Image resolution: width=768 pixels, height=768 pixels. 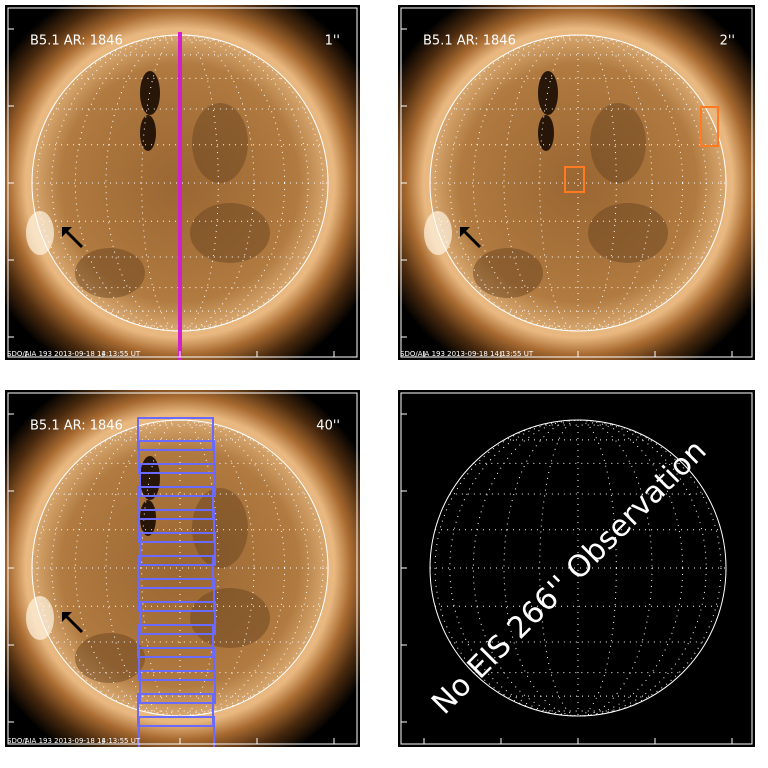 I want to click on slit-label: 1'', so click(x=332, y=41).